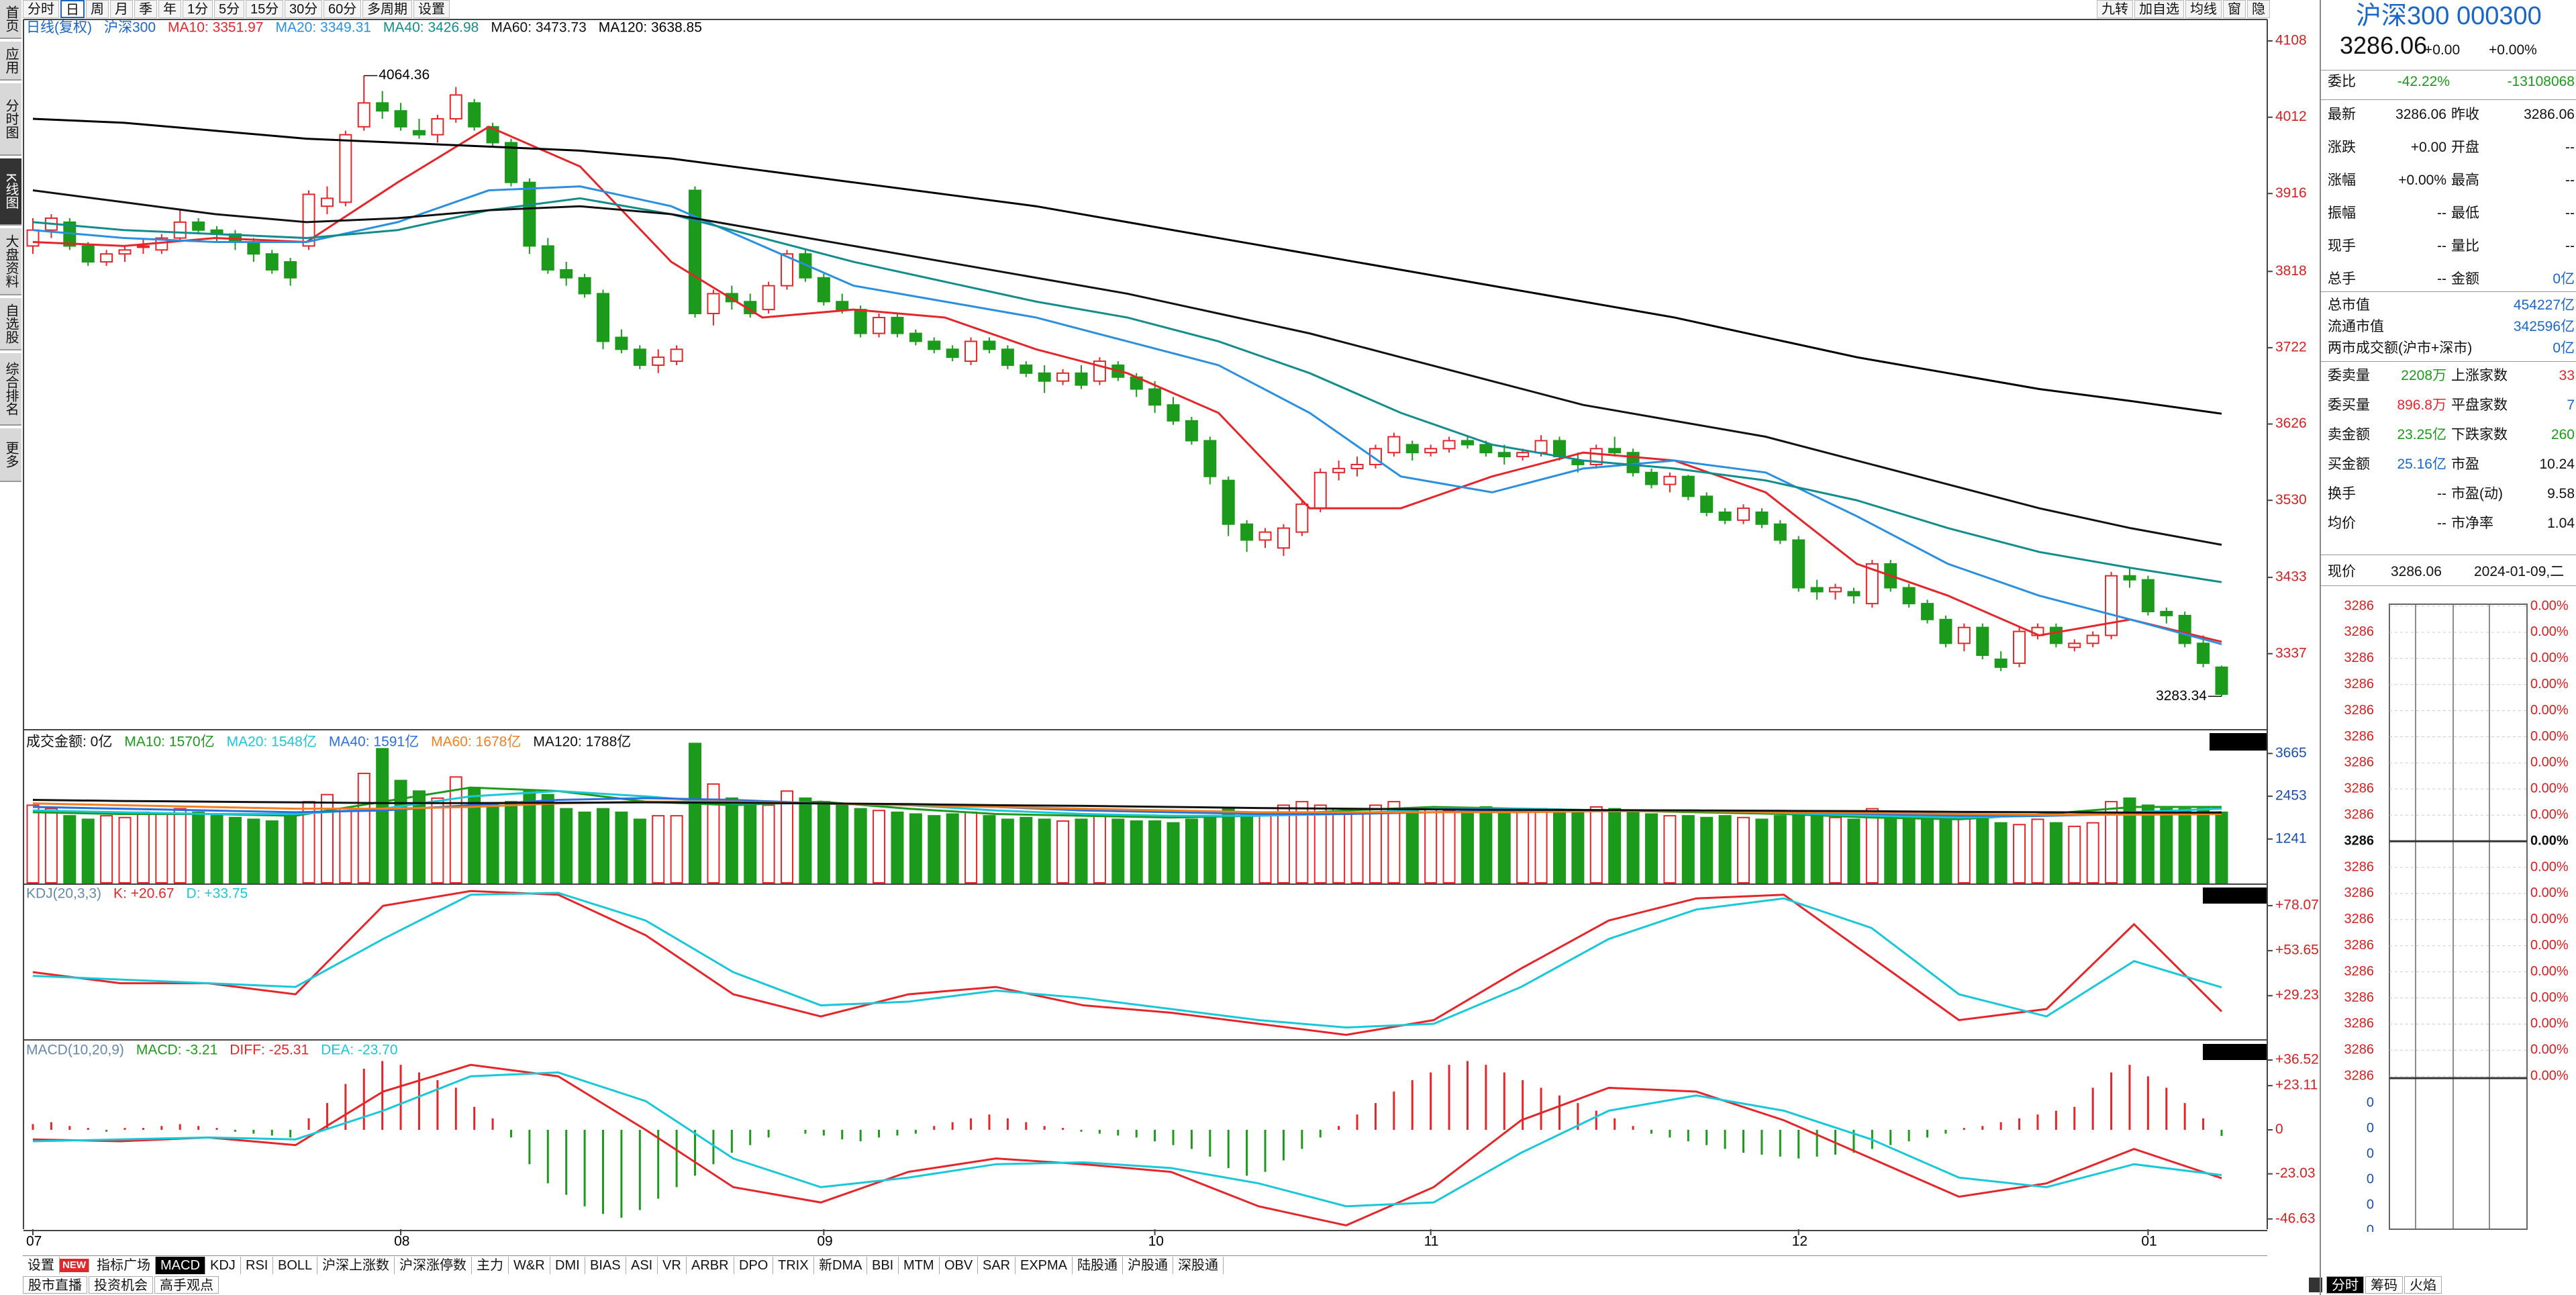 The image size is (2576, 1295). What do you see at coordinates (2549, 1023) in the screenshot?
I see `timeshare-pct: 0.00%` at bounding box center [2549, 1023].